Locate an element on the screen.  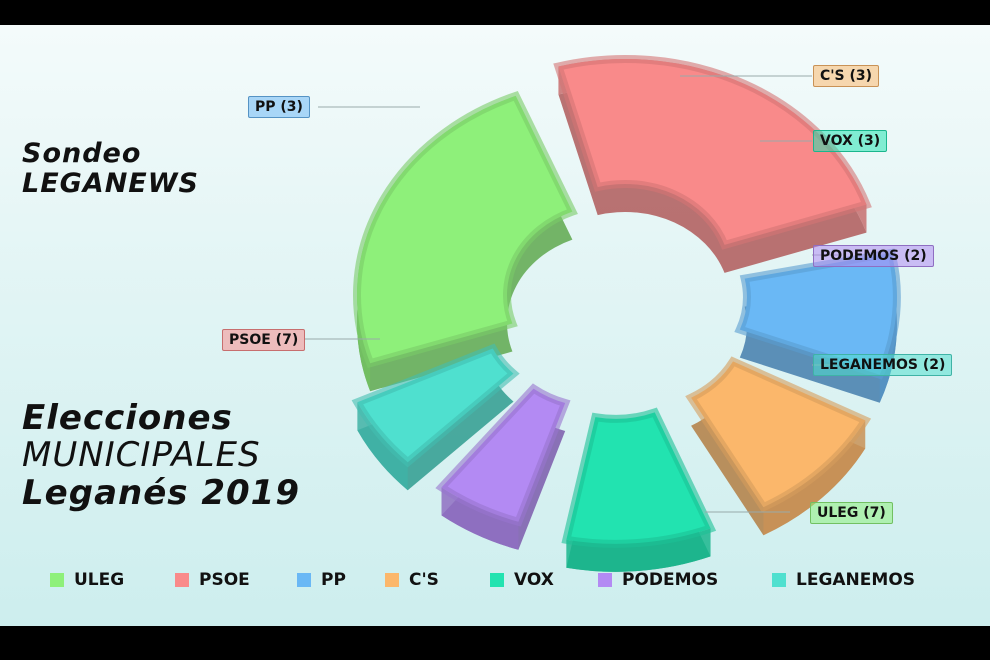
election-title: Elecciones MUNICIPALES Leganés 2019 is located at coordinates (161, 455).